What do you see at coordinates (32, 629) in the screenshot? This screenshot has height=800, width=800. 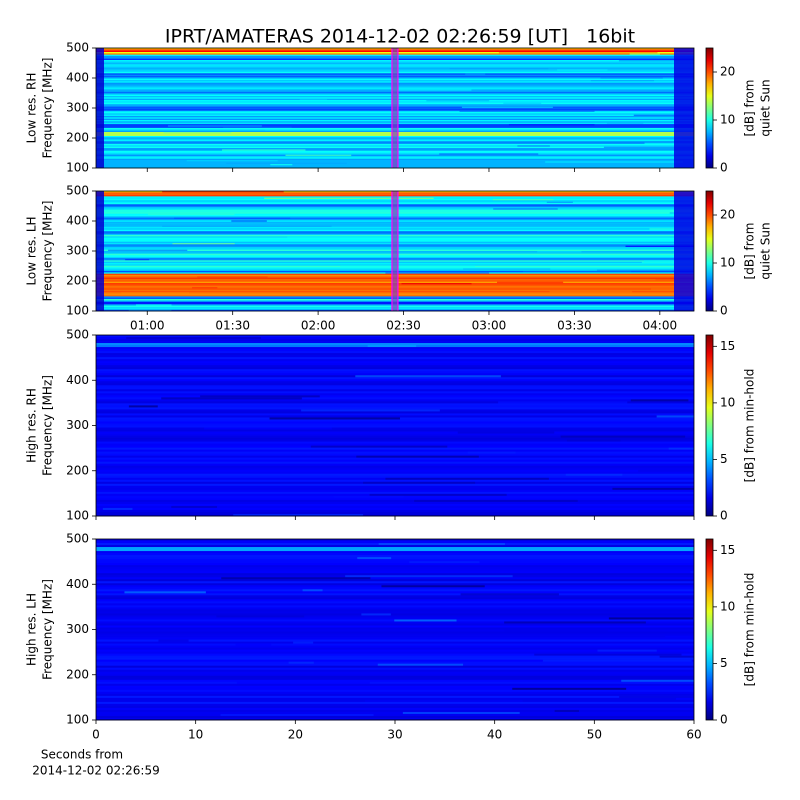 I see `y-axis-label: High res. LH` at bounding box center [32, 629].